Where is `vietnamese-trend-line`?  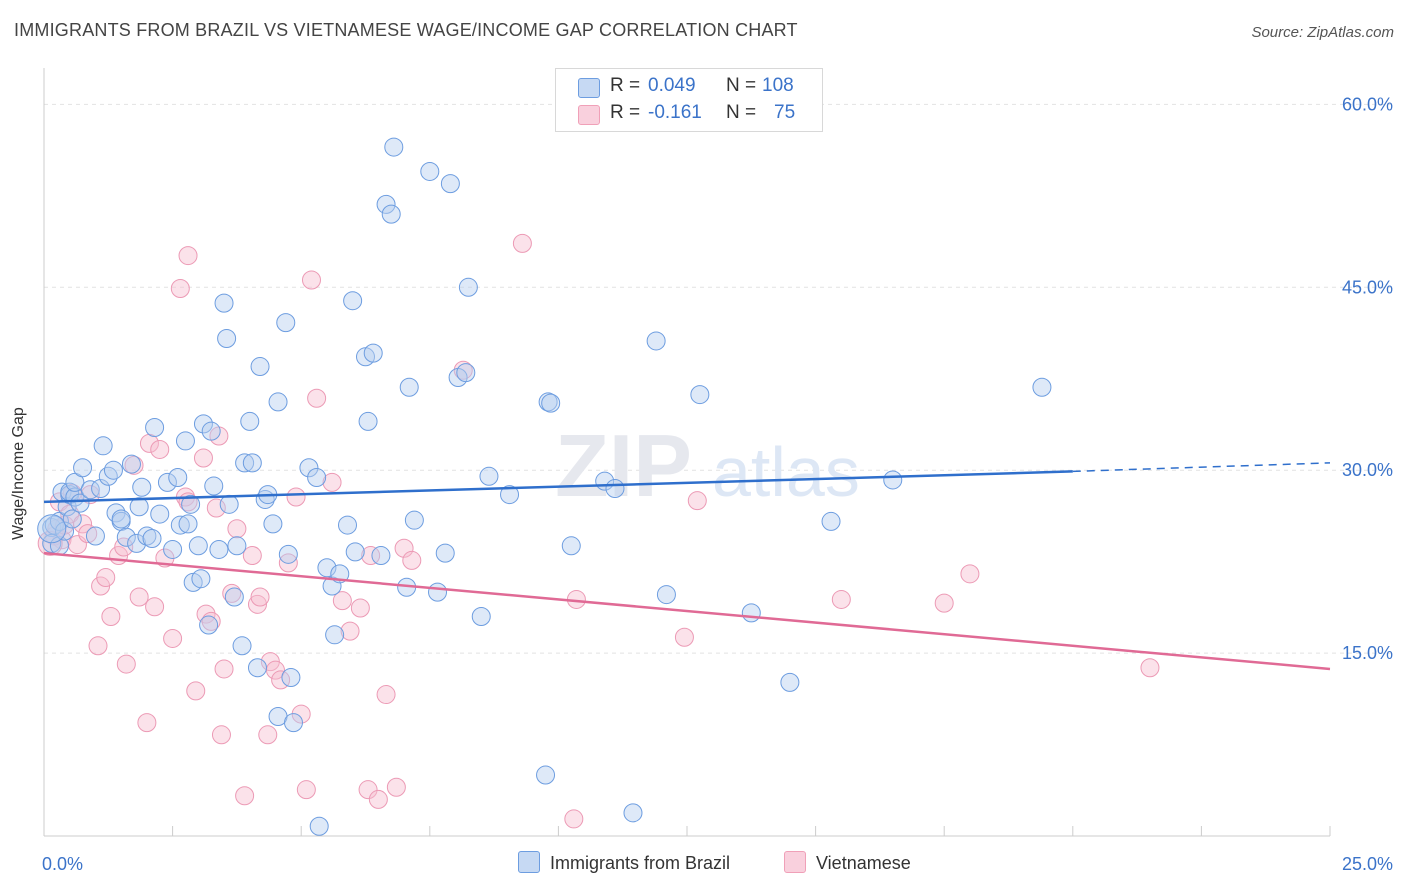
vietnamese-trend-line is located at coordinates (687, 611).